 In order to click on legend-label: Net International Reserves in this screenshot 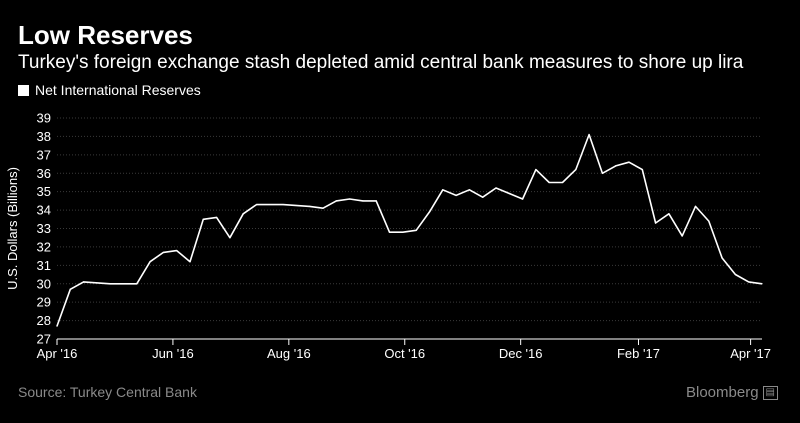, I will do `click(118, 90)`.